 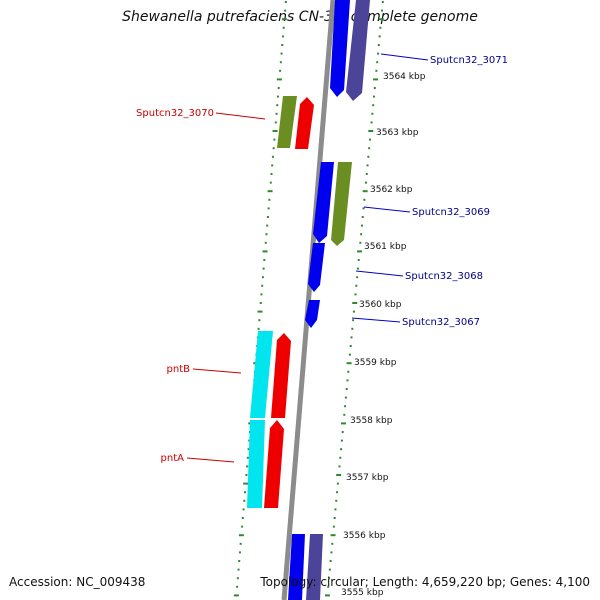 I want to click on tick-label-3558: 3558 kbp, so click(x=371, y=421).